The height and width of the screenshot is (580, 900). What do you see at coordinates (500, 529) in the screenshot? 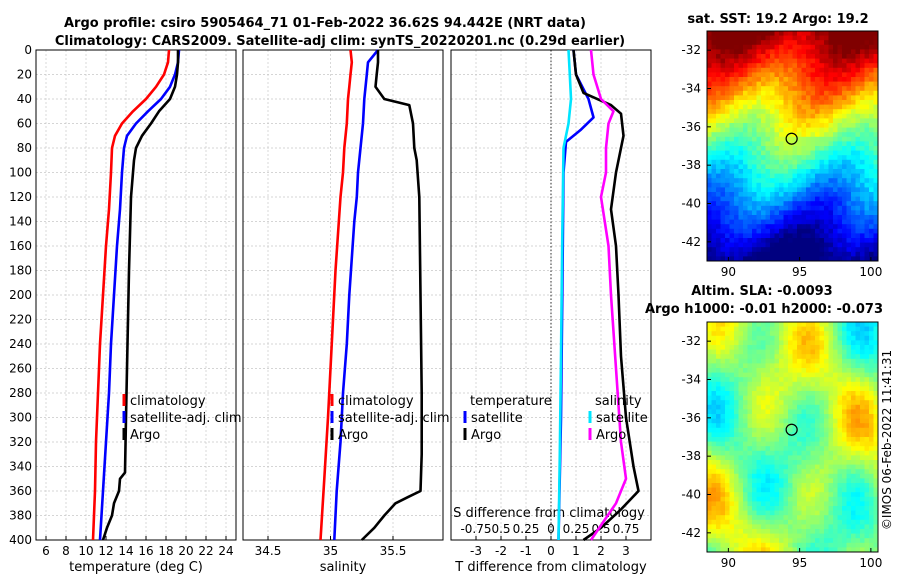
I see `top-tick-label: 0.5` at bounding box center [500, 529].